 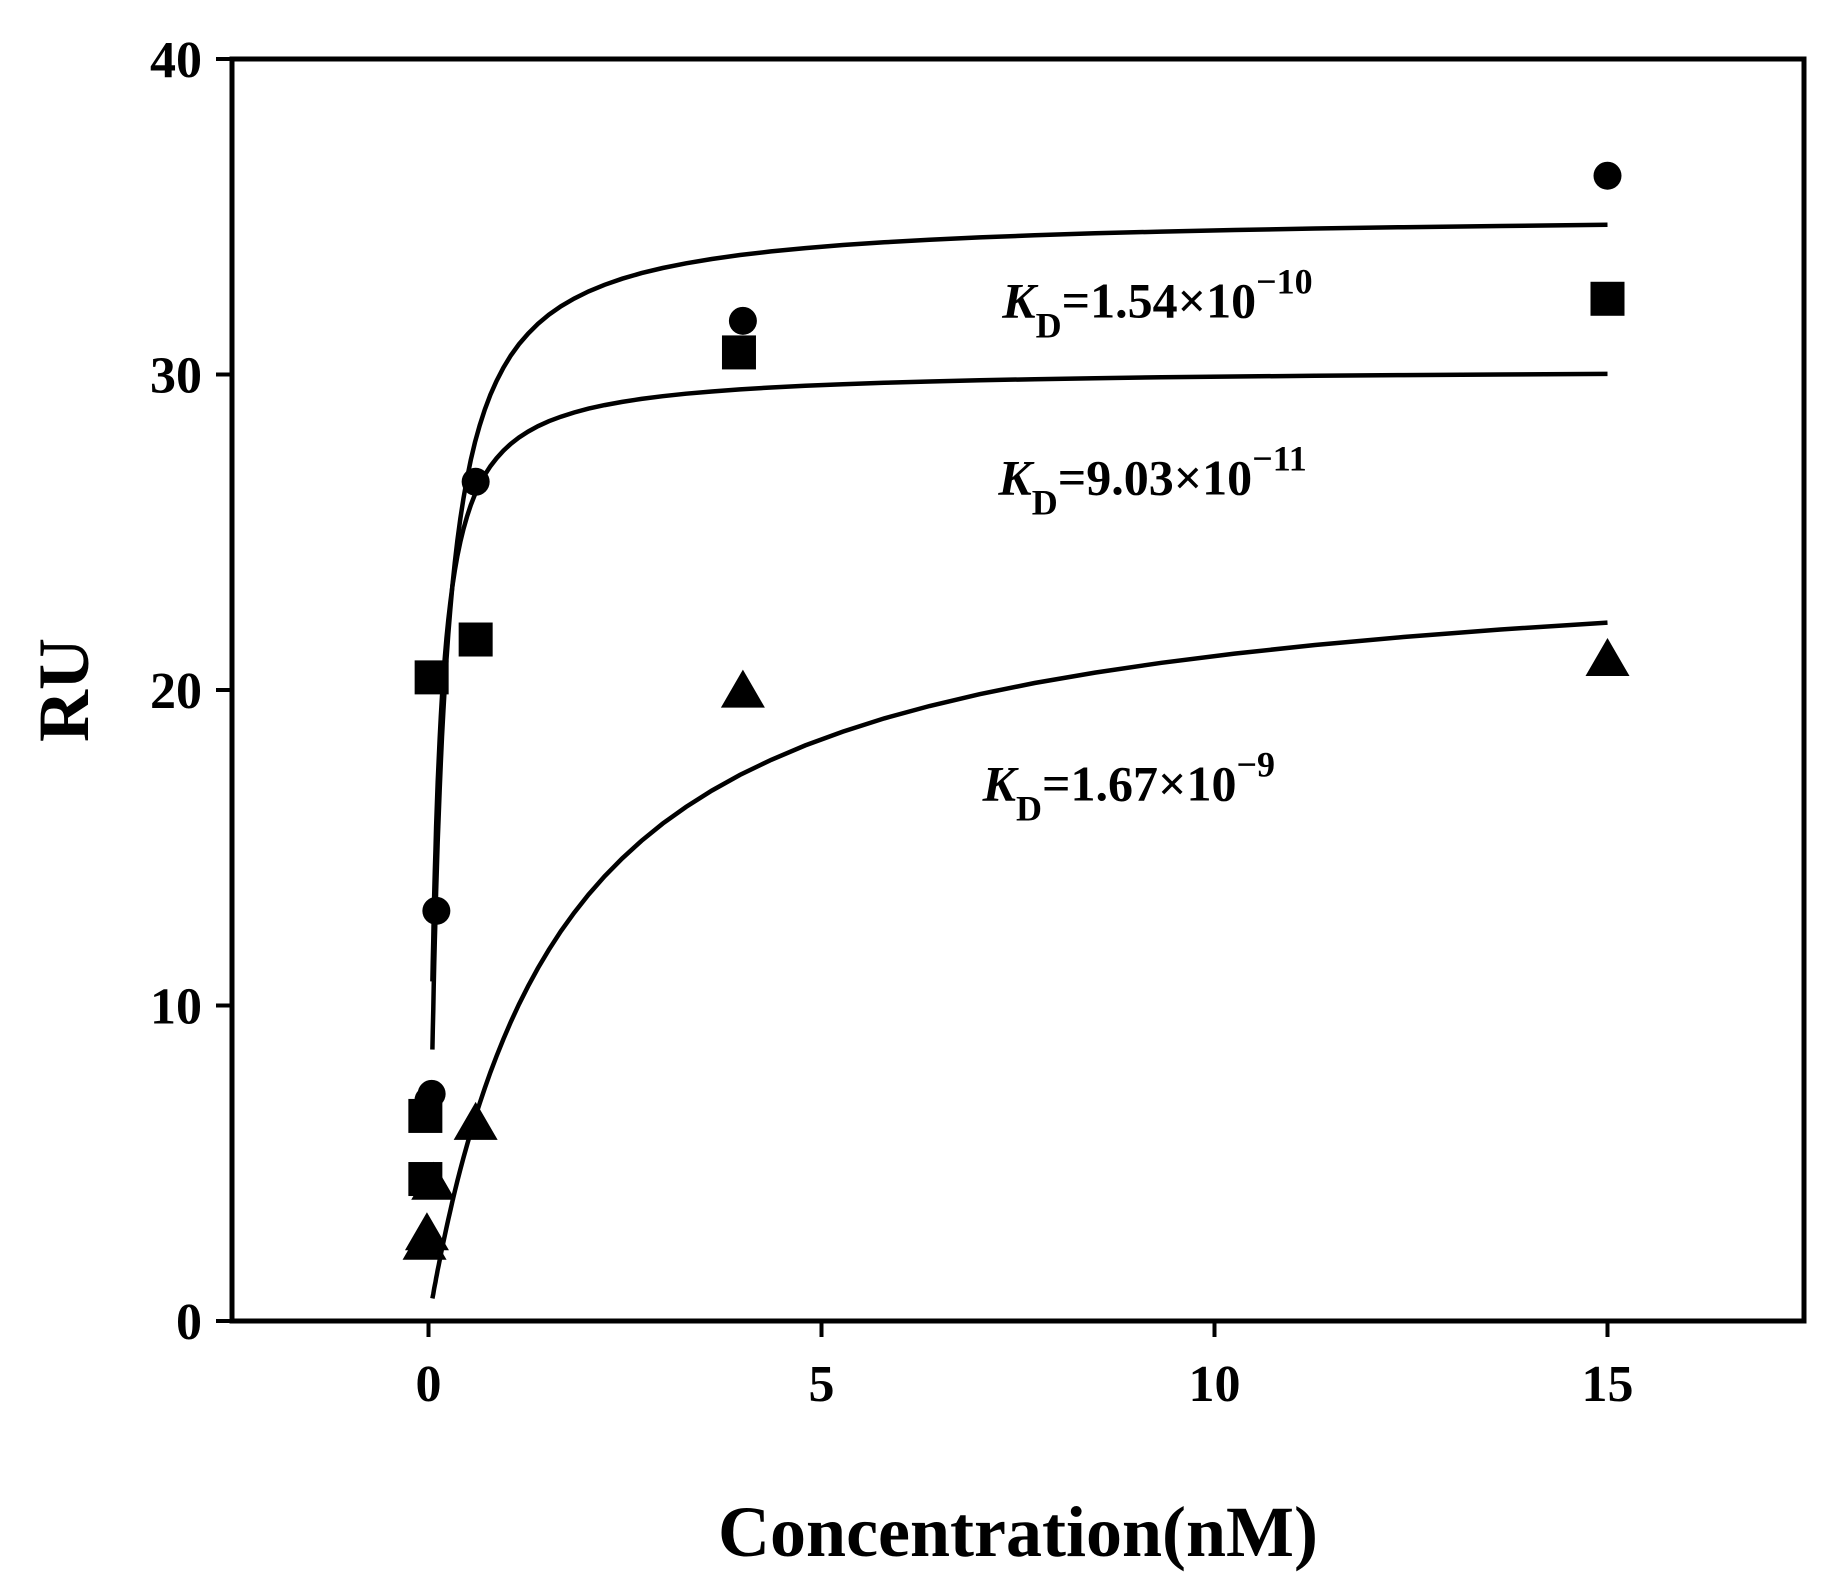 I want to click on x-tick-label: 10, so click(x=1215, y=1384).